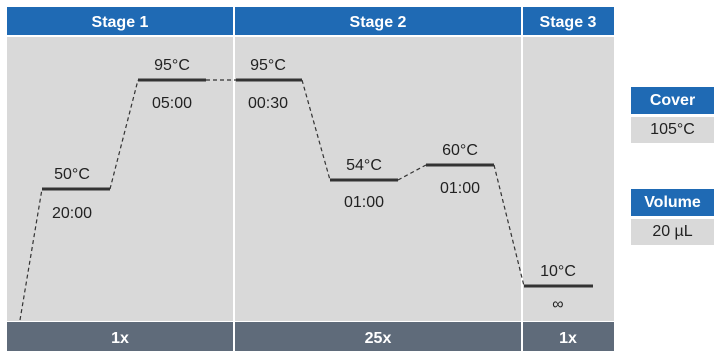  I want to click on volume-value: 20 µL, so click(672, 232).